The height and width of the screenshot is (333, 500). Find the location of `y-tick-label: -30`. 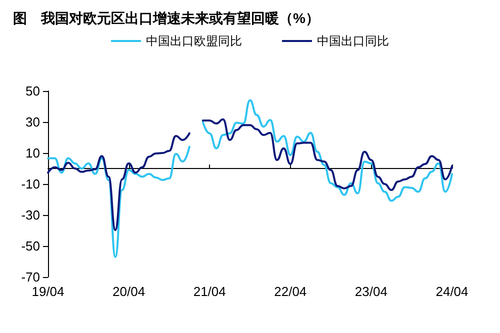

y-tick-label: -30 is located at coordinates (30, 215).